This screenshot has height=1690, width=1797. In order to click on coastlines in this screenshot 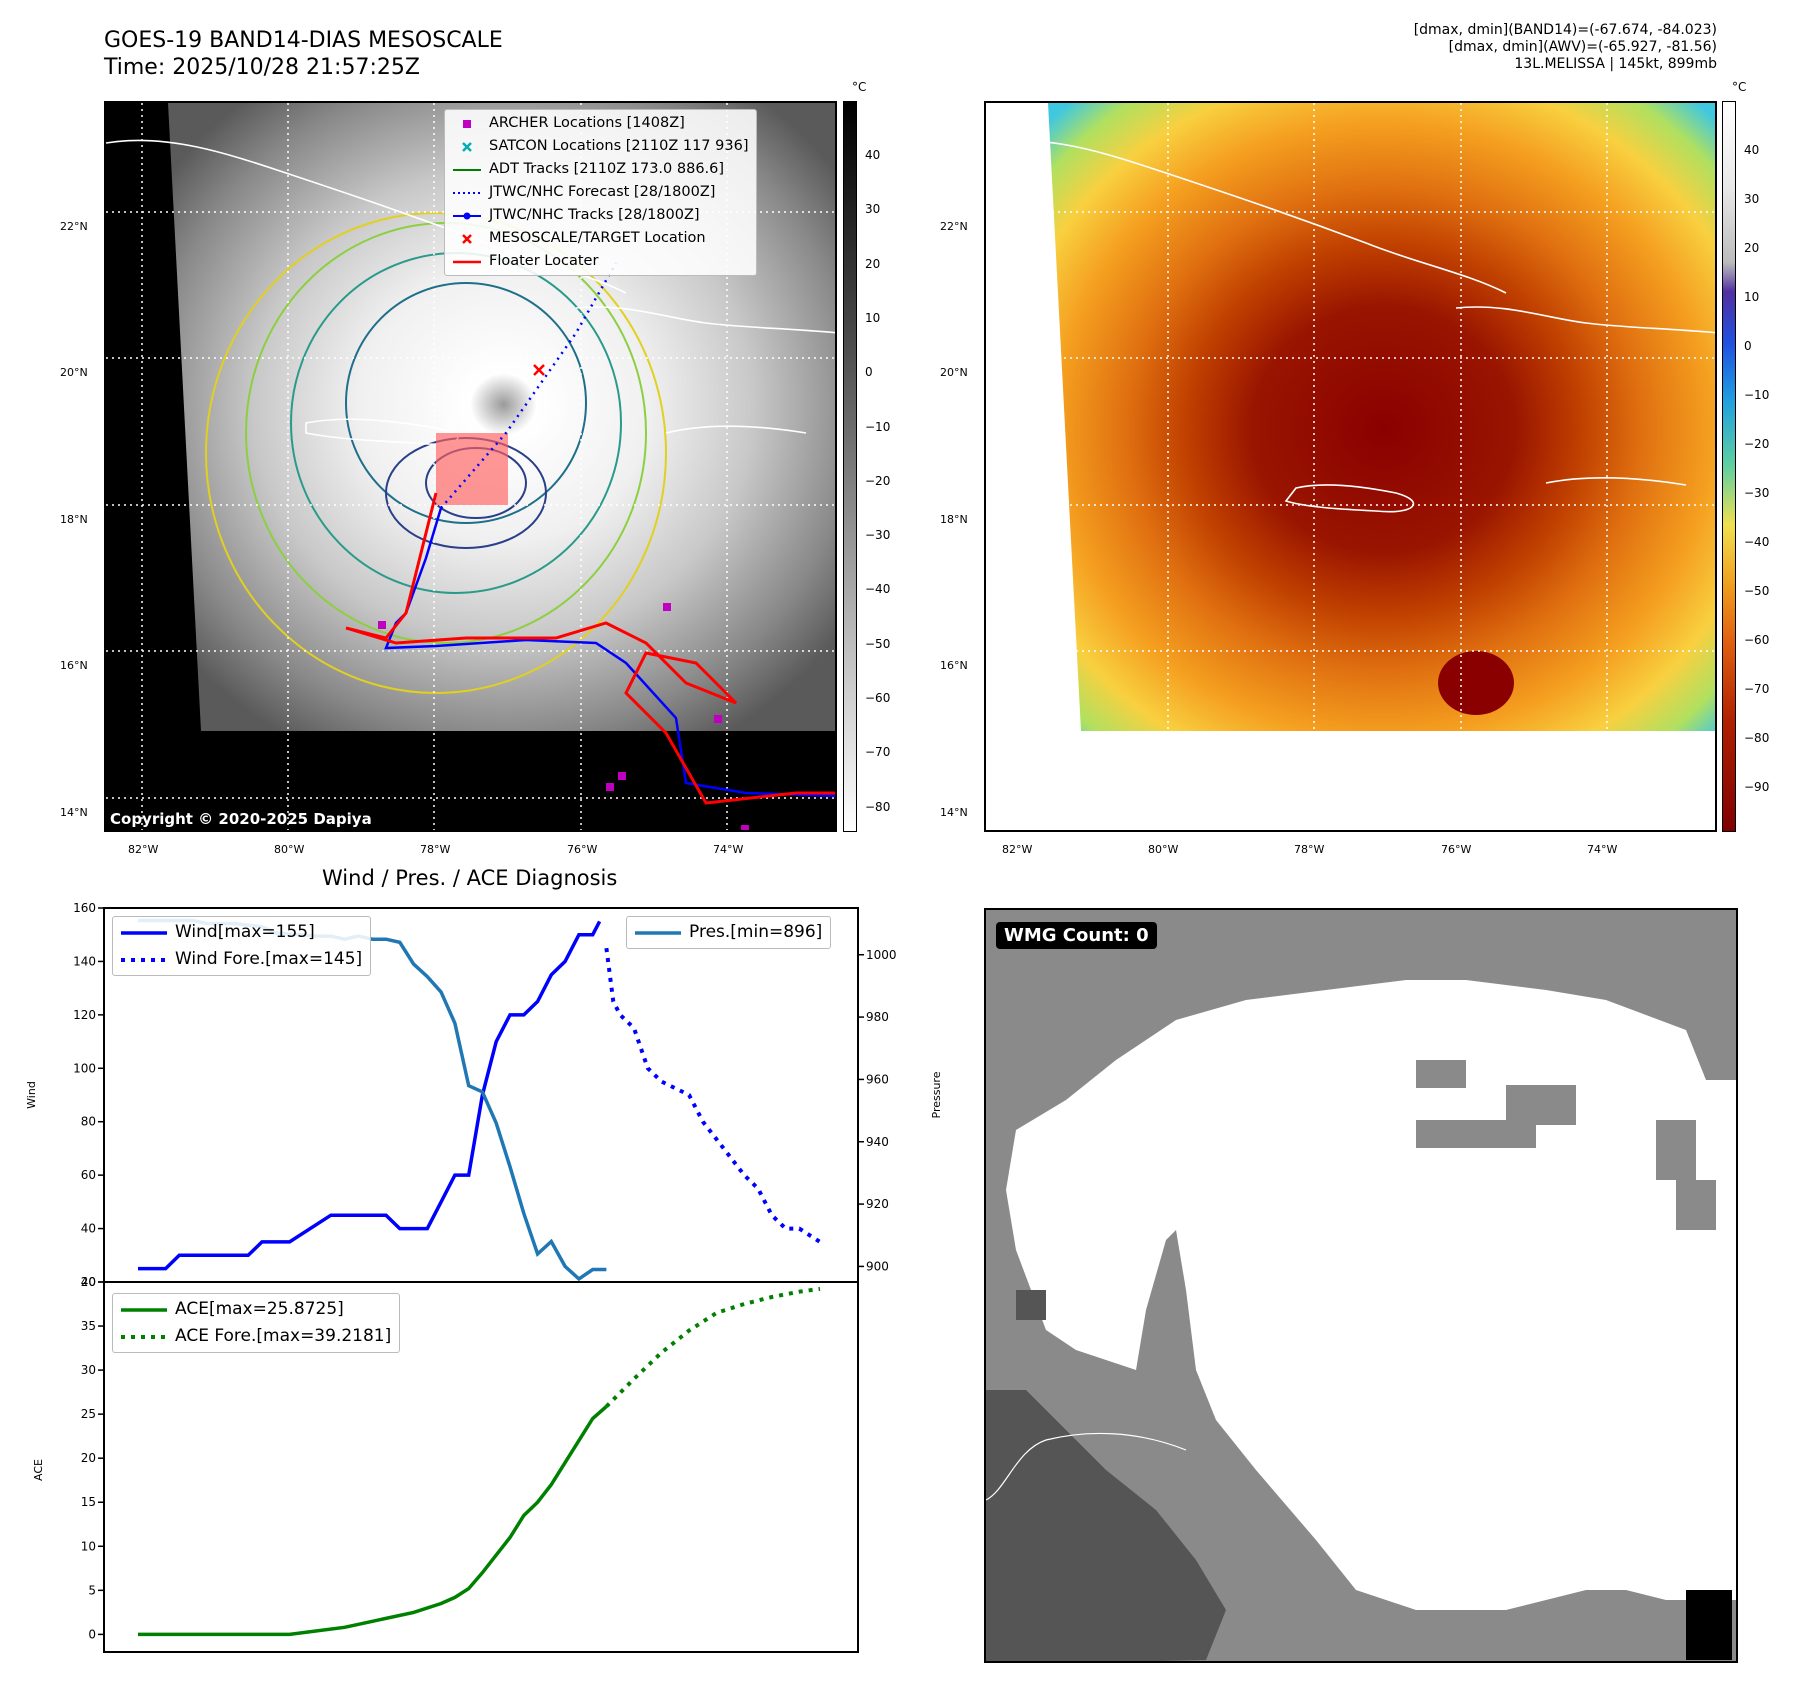, I will do `click(1350, 326)`.